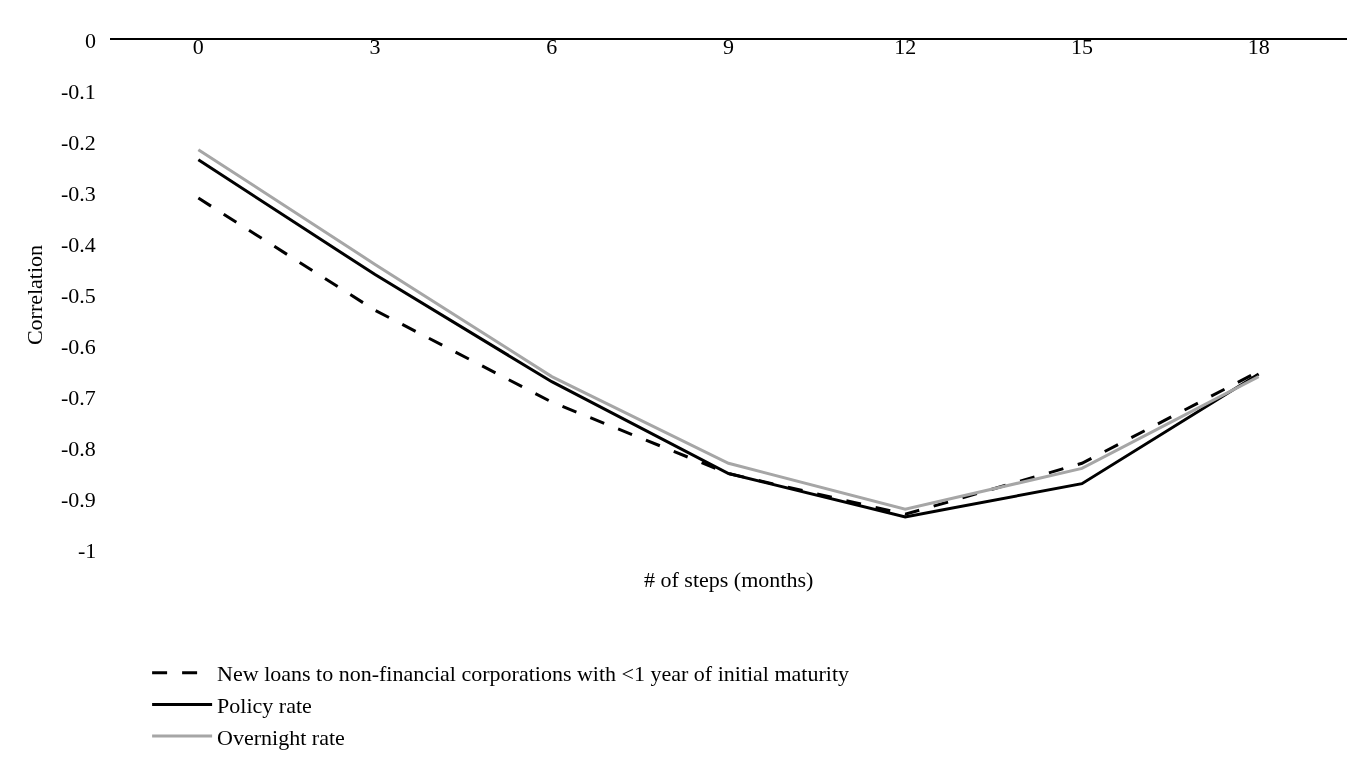 The height and width of the screenshot is (770, 1367). I want to click on y-tick-label: -0.4, so click(78, 244).